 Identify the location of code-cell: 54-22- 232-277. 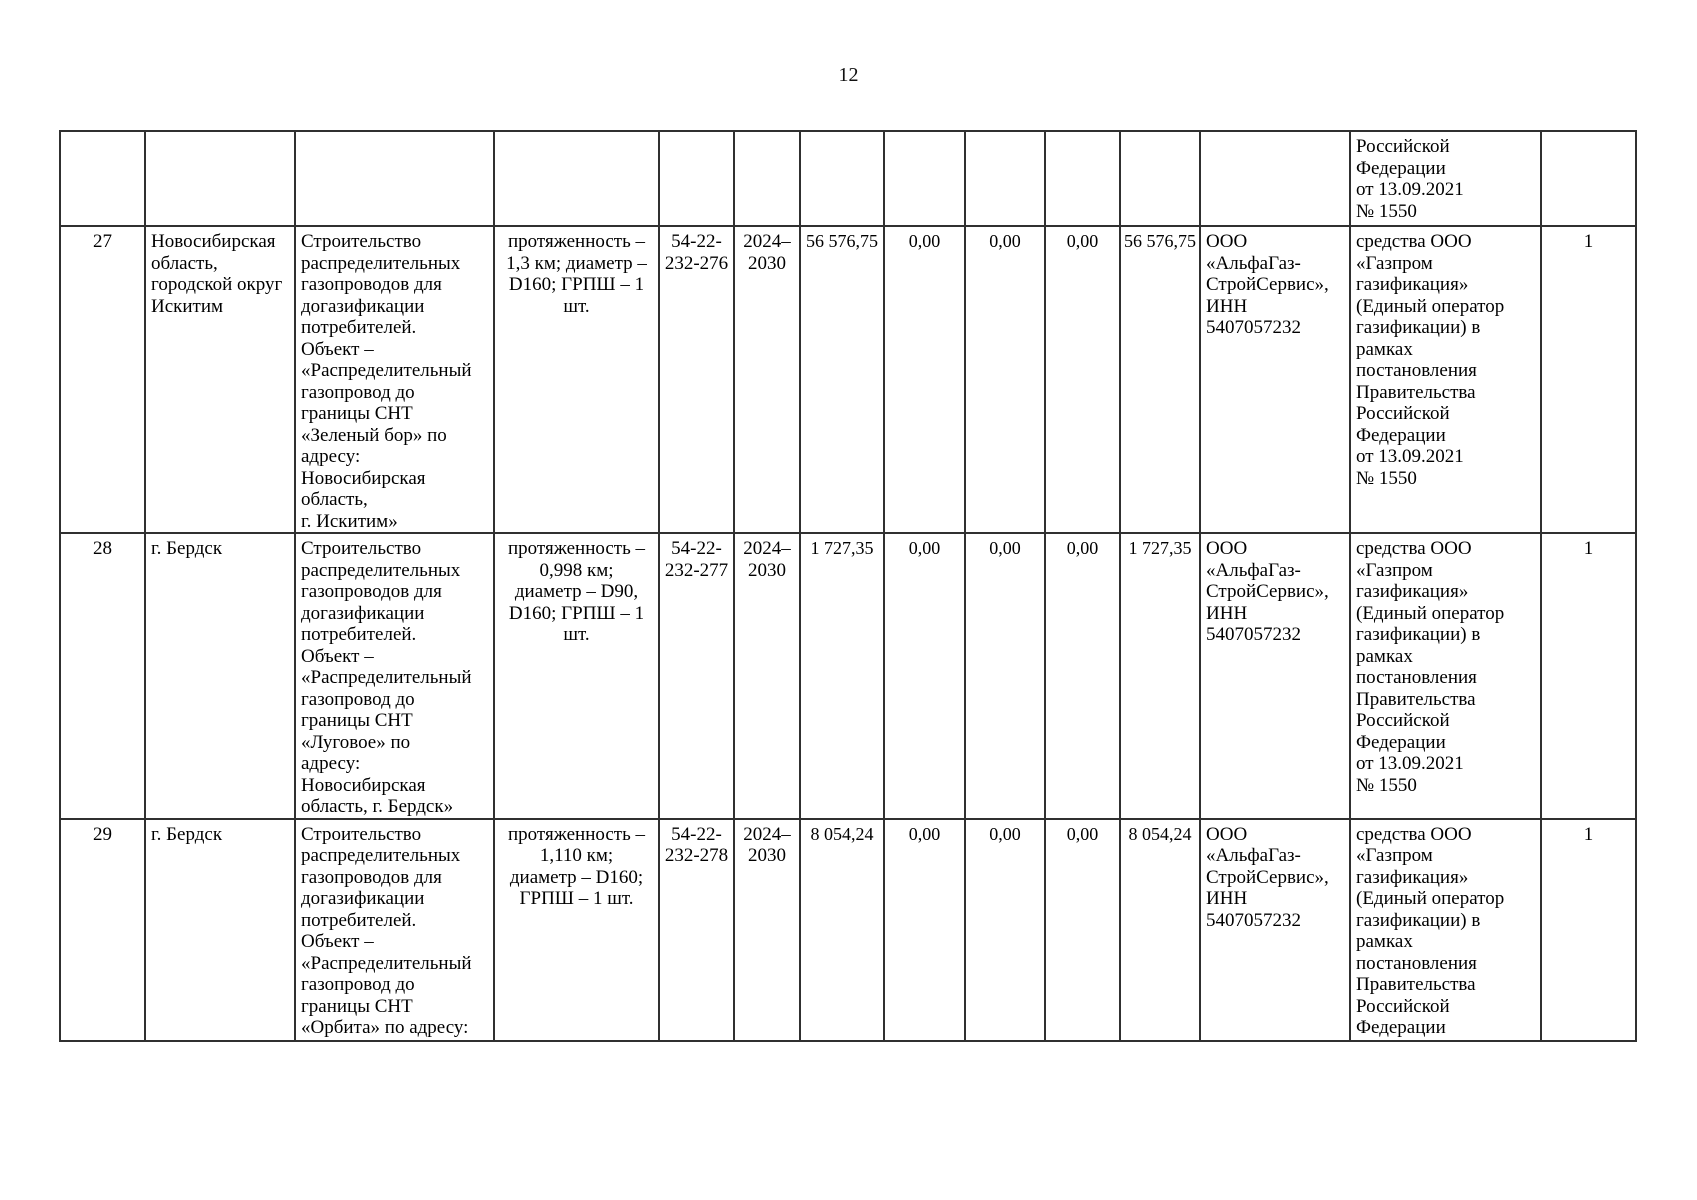
(696, 676).